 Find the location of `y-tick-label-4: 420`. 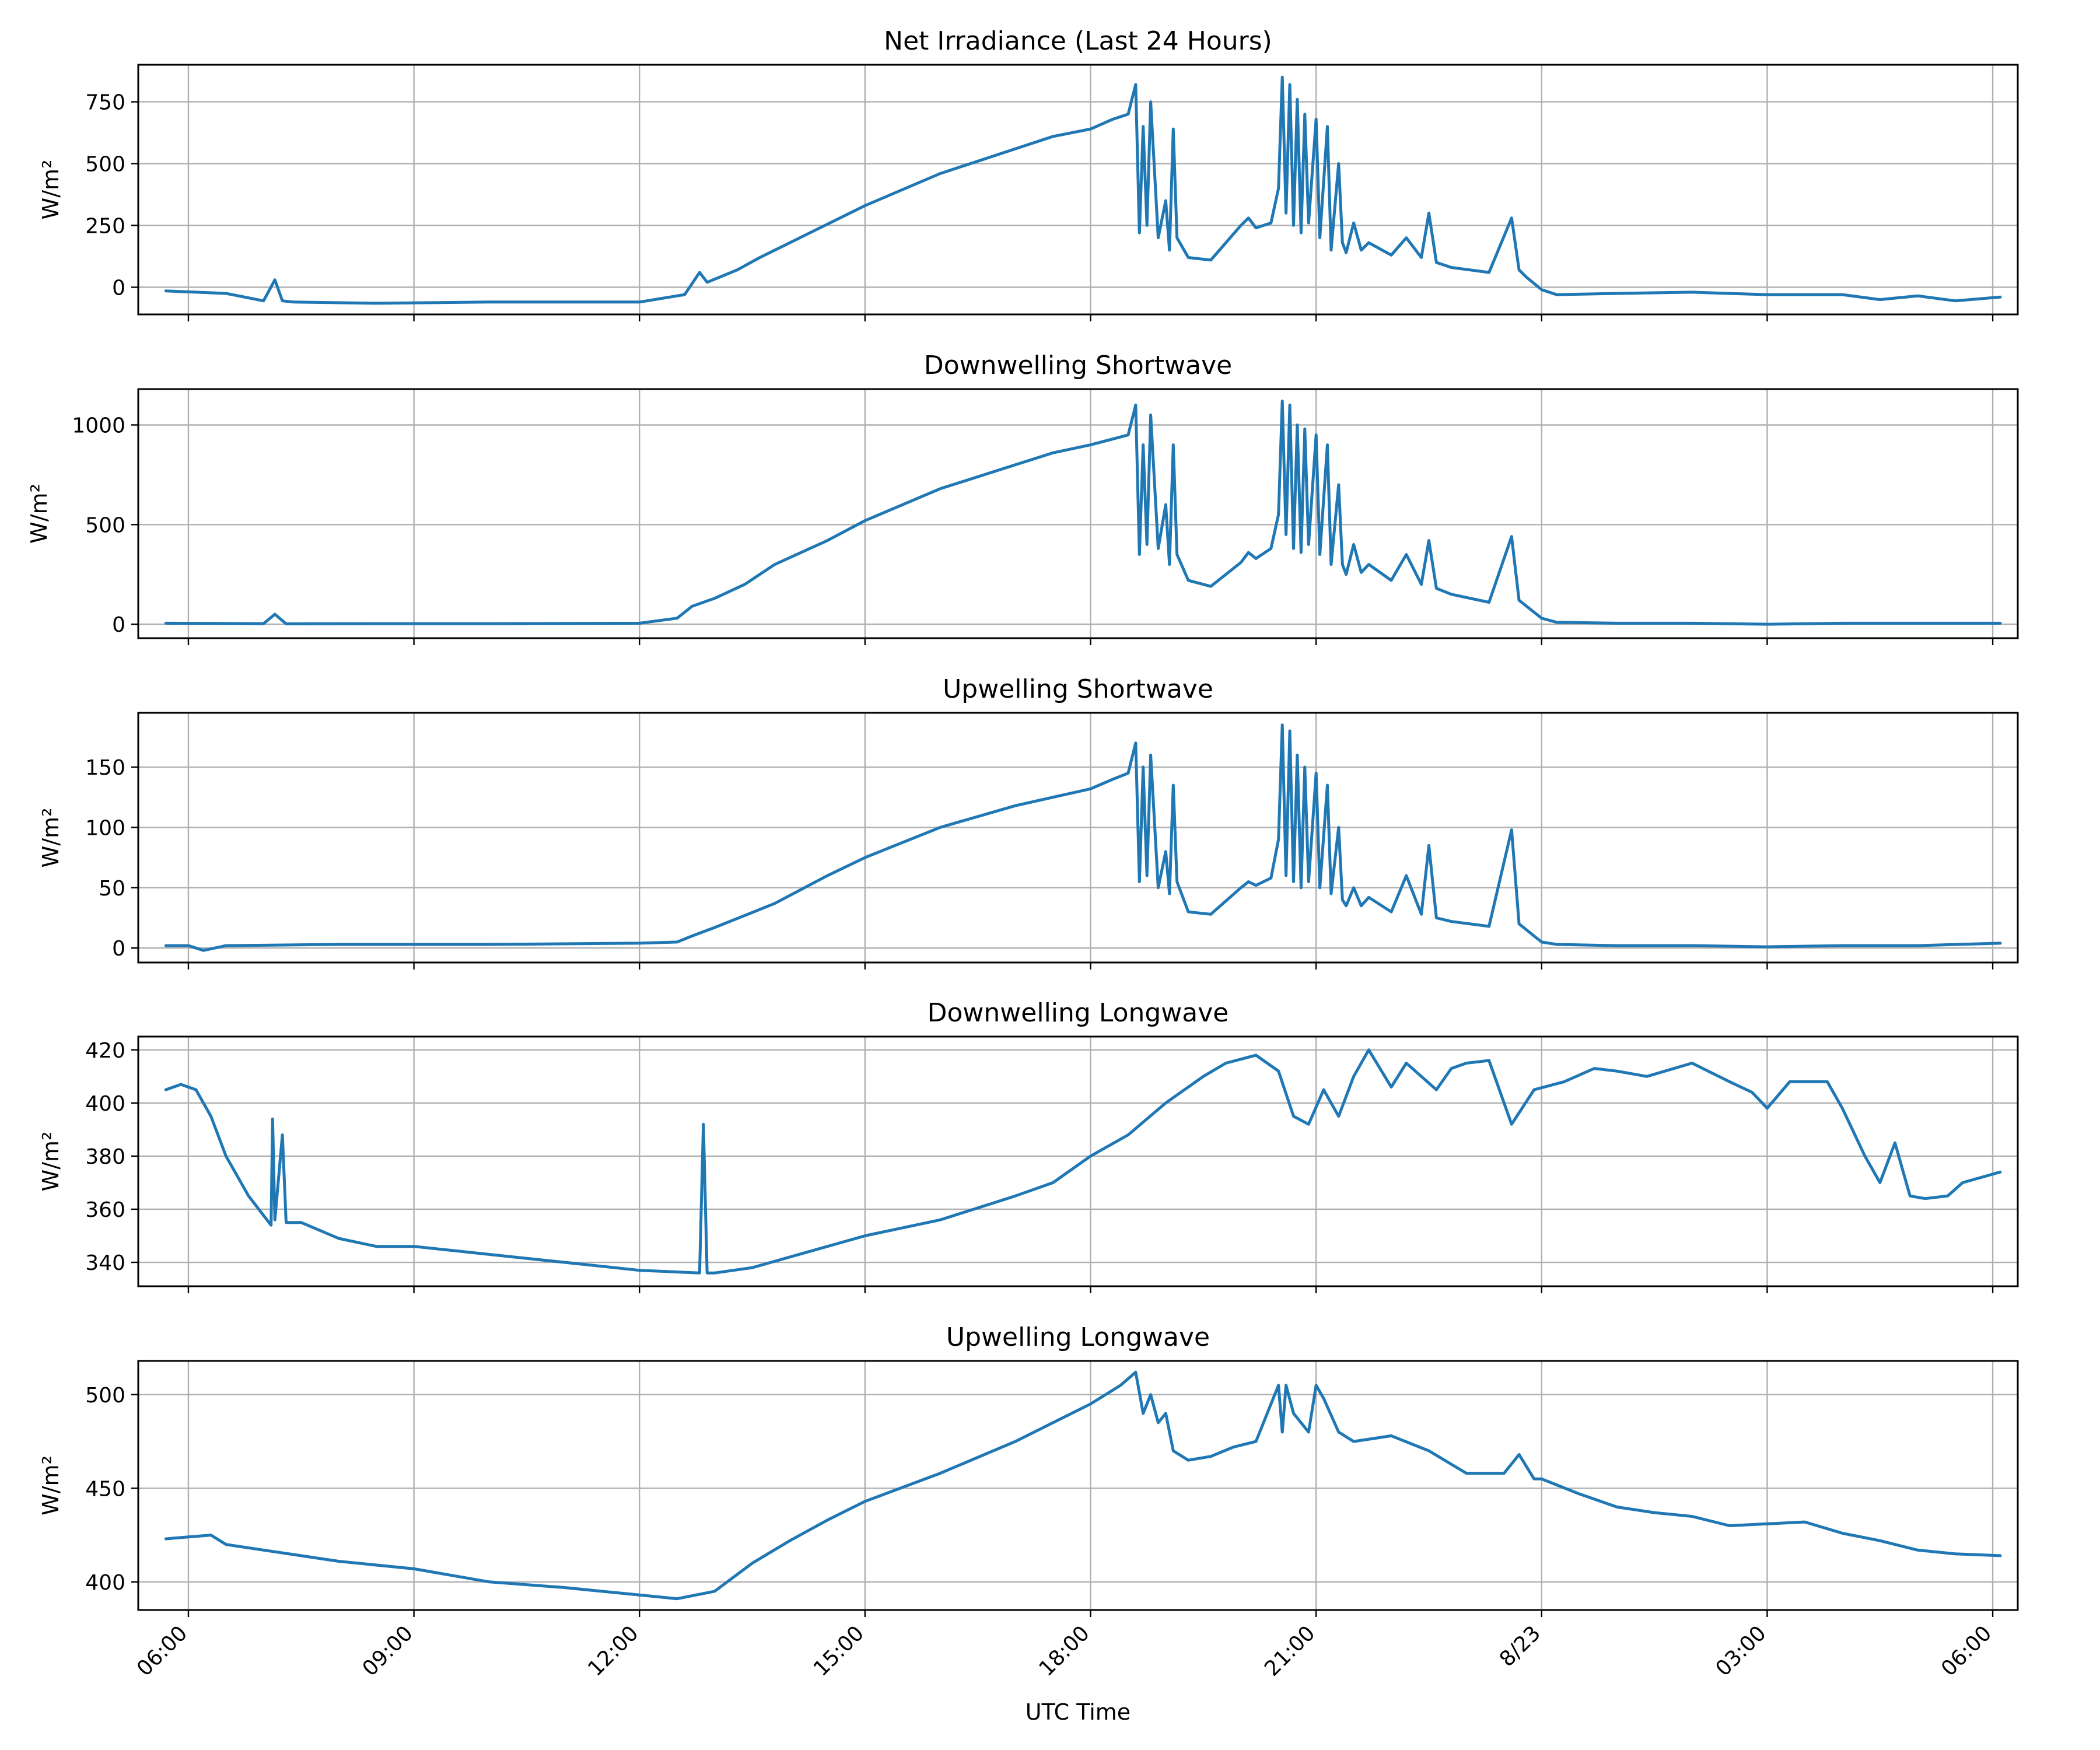

y-tick-label-4: 420 is located at coordinates (105, 1051).